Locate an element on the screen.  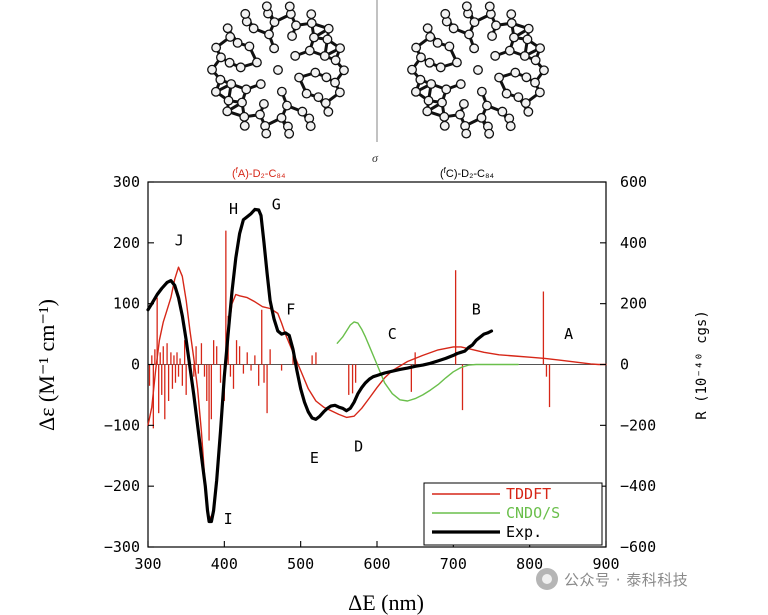
peak-label-h: H is located at coordinates (233, 209).